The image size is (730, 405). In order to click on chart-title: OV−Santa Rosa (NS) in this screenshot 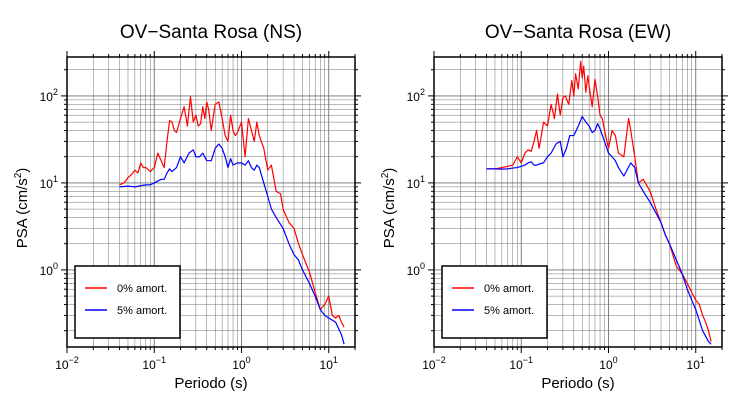, I will do `click(211, 32)`.